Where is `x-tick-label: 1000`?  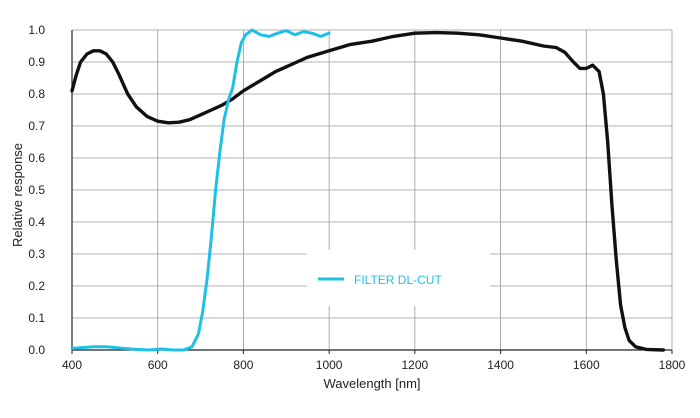 x-tick-label: 1000 is located at coordinates (329, 365).